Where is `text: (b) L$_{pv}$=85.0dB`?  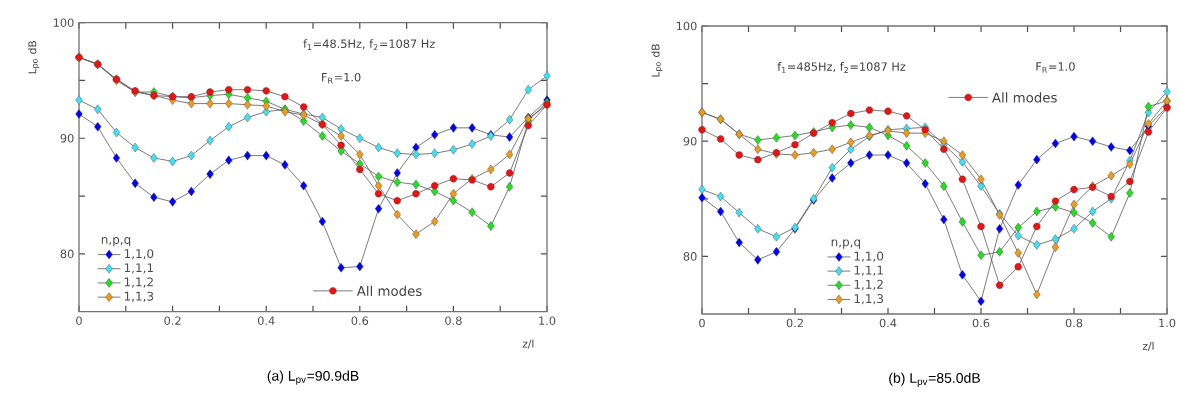 text: (b) L$_{pv}$=85.0dB is located at coordinates (934, 379).